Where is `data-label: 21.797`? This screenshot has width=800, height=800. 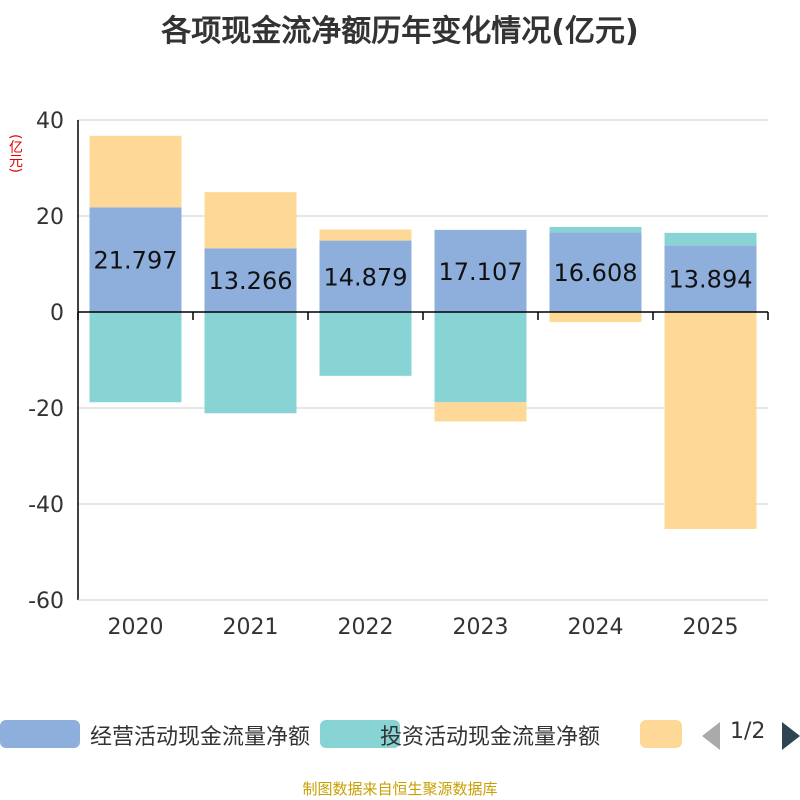
data-label: 21.797 is located at coordinates (136, 261).